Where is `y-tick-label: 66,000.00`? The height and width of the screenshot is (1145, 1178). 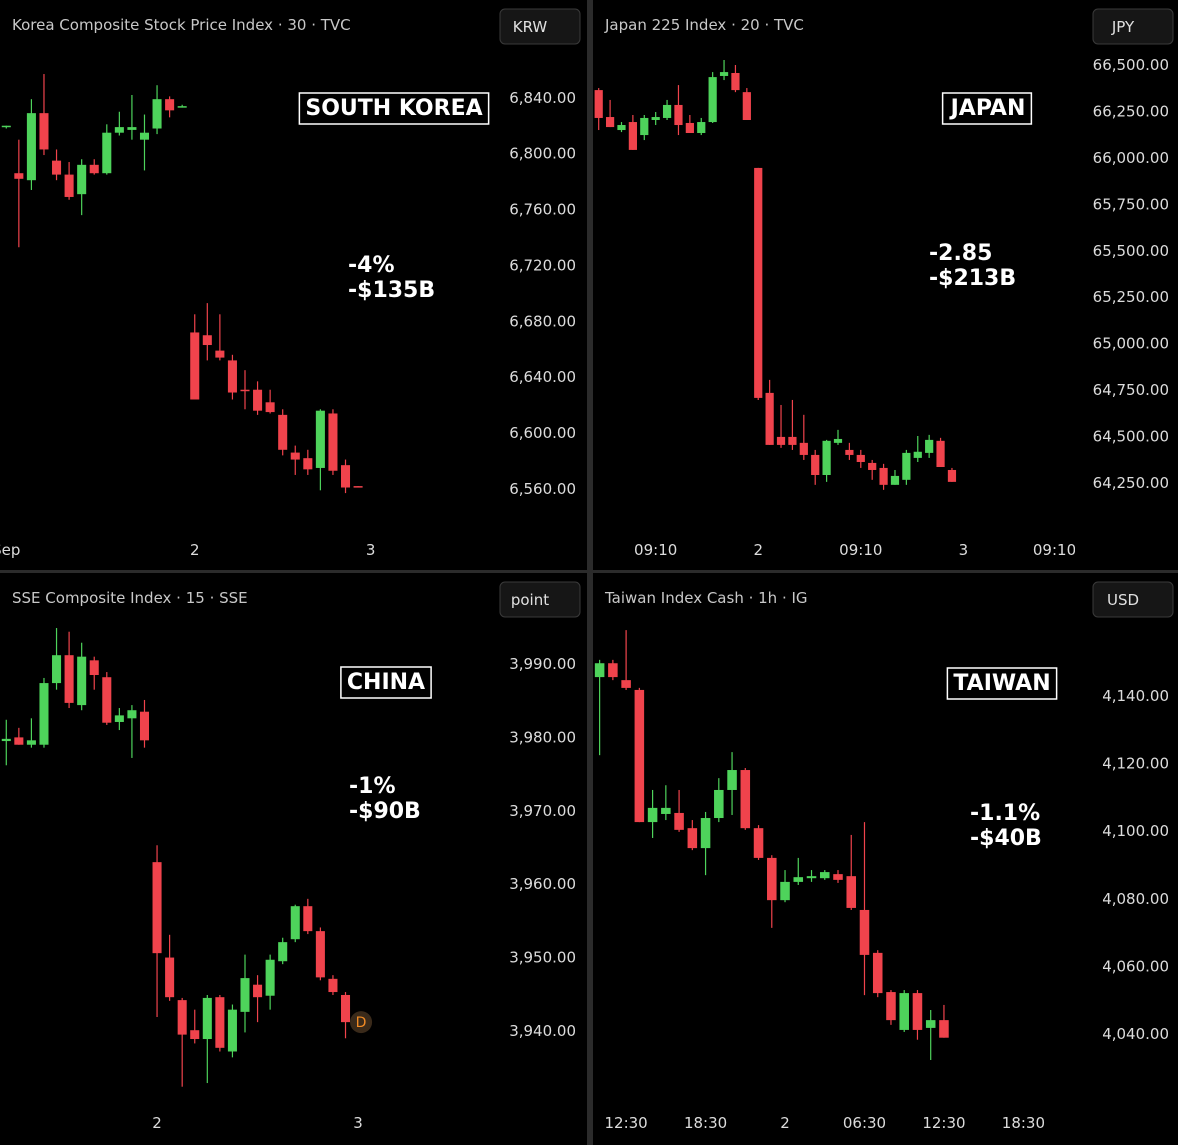
y-tick-label: 66,000.00 is located at coordinates (1131, 158).